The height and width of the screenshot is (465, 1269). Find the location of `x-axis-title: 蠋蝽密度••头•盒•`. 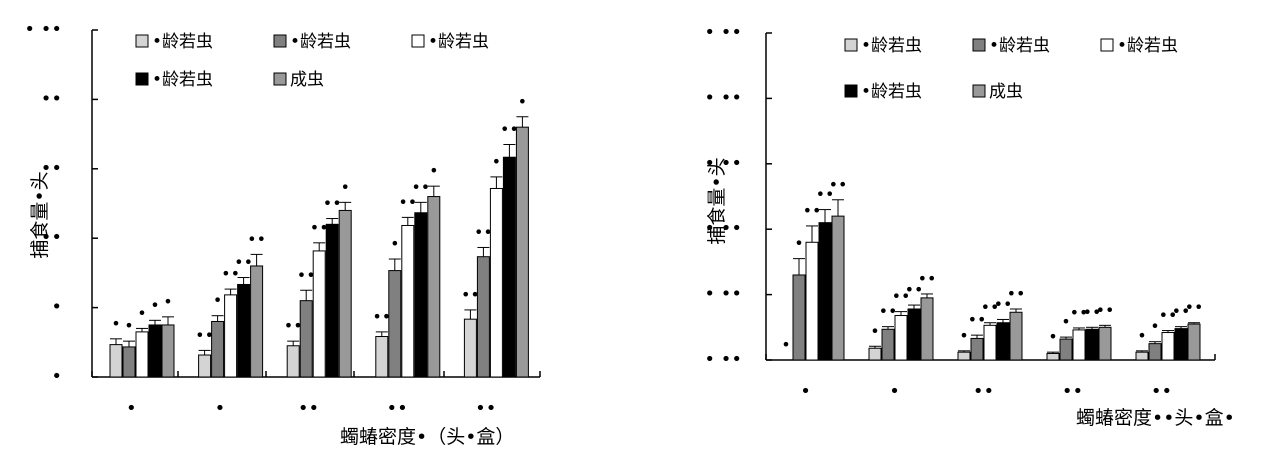

x-axis-title: 蠋蝽密度••头•盒• is located at coordinates (1155, 418).